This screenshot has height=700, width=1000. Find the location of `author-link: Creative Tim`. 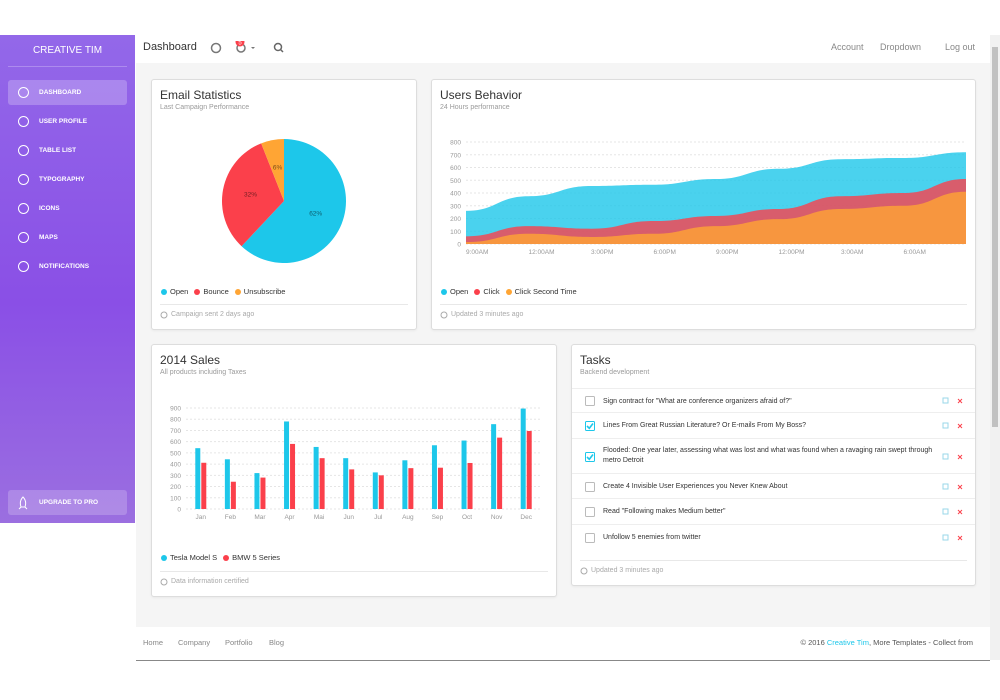

author-link: Creative Tim is located at coordinates (847, 642).